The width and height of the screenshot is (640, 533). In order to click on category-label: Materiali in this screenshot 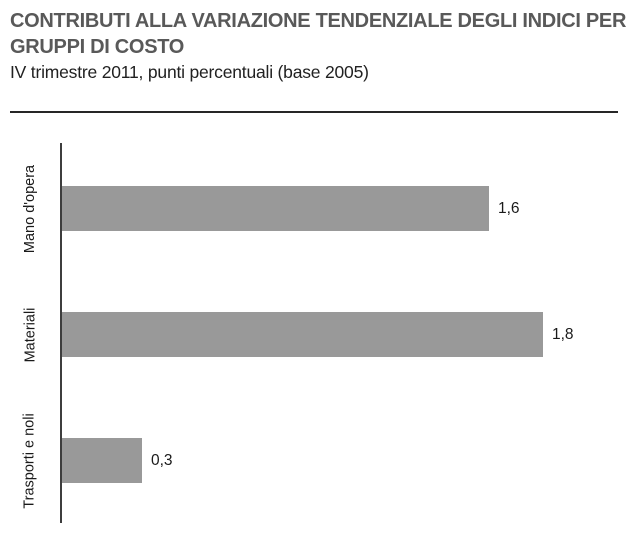, I will do `click(30, 334)`.